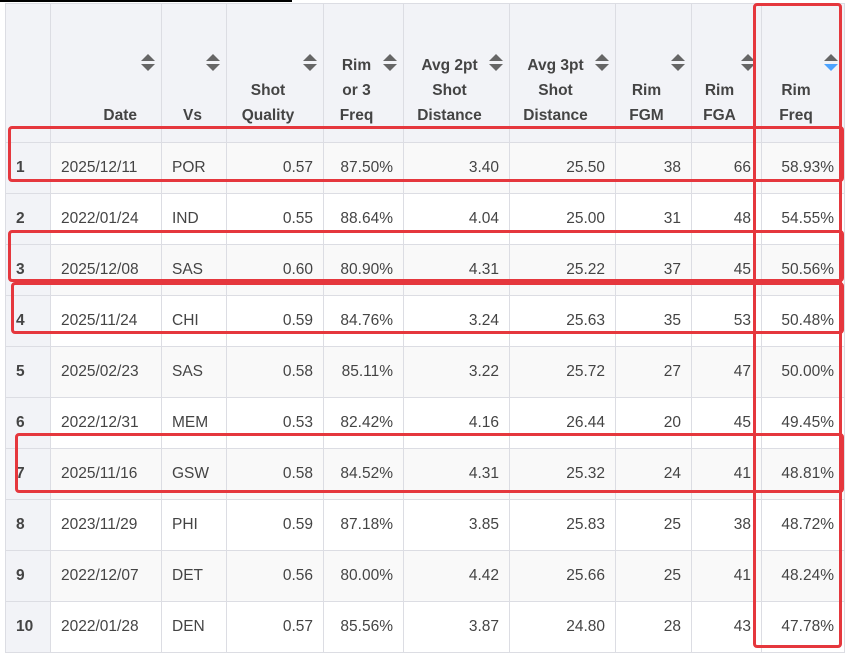 The width and height of the screenshot is (847, 653). I want to click on cell-shot-quality: 0.57, so click(275, 627).